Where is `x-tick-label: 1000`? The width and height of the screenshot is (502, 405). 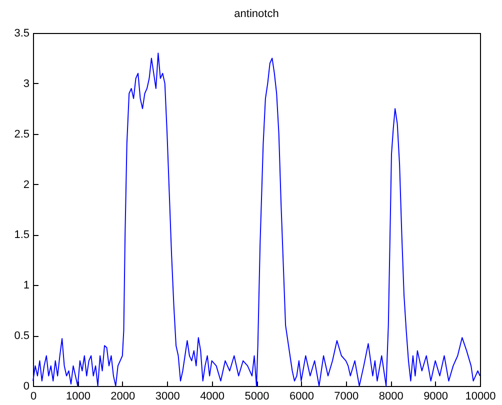
x-tick-label: 1000 is located at coordinates (78, 396).